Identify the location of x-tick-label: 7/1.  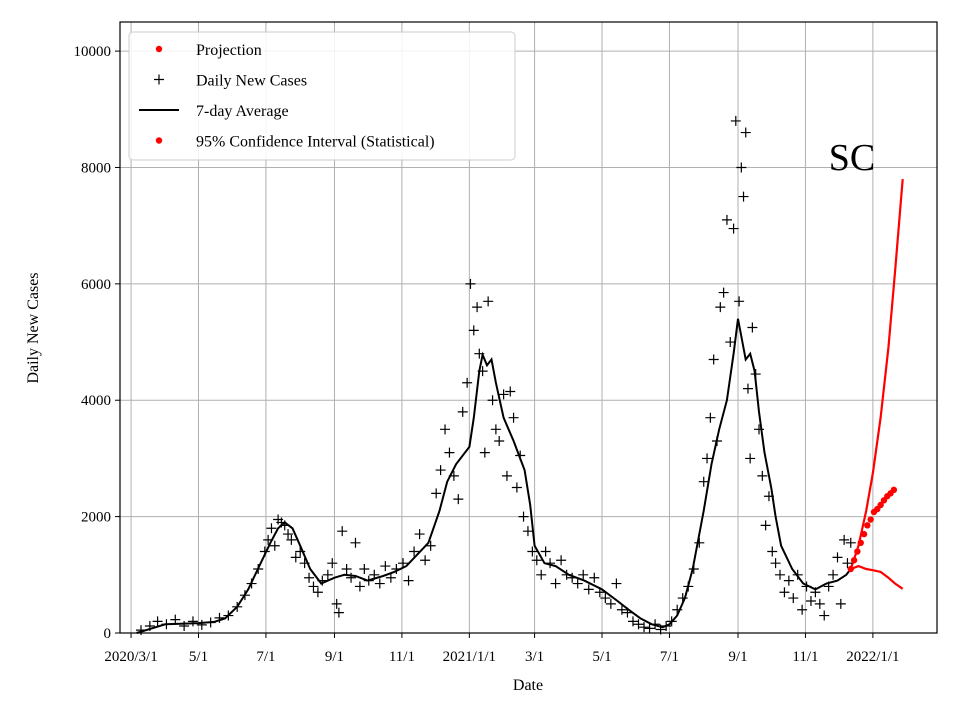
(669, 657).